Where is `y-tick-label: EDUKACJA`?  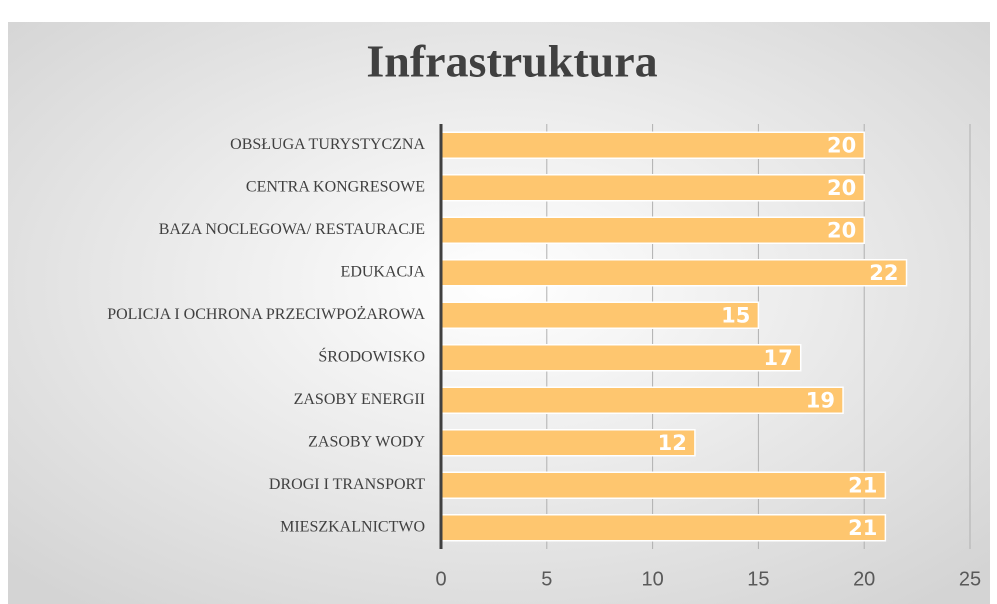
y-tick-label: EDUKACJA is located at coordinates (383, 271).